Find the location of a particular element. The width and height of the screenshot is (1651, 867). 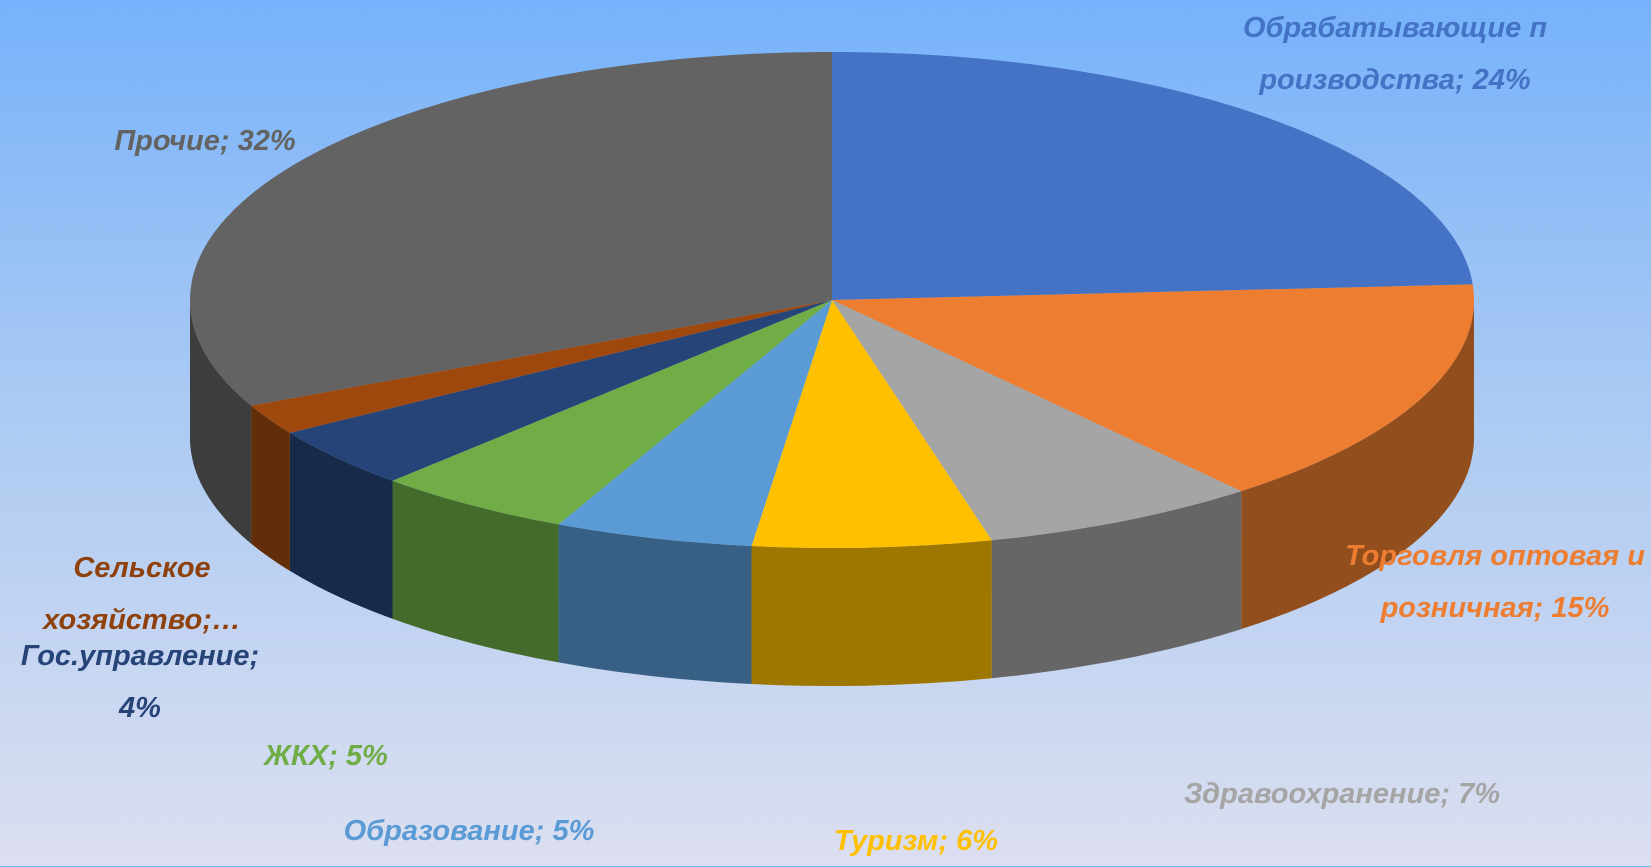

data-label: Торговля оптовая и розничная; 15% is located at coordinates (1495, 582).